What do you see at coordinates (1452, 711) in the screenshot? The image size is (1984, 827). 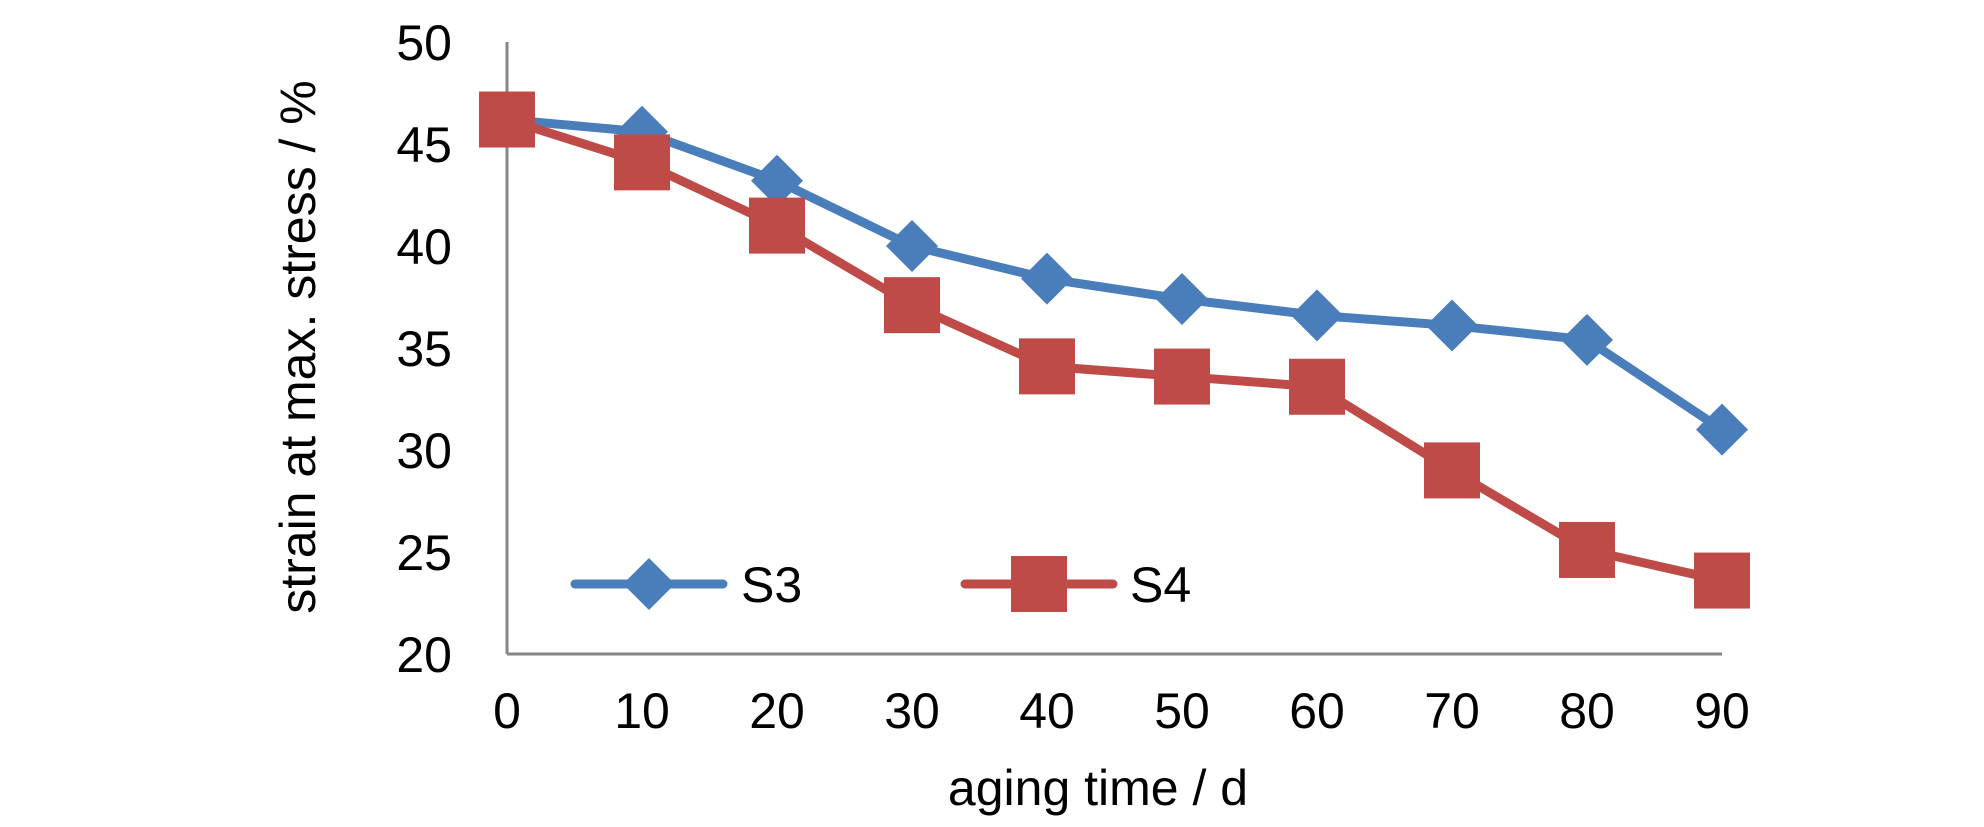 I see `x-tick-label: 70` at bounding box center [1452, 711].